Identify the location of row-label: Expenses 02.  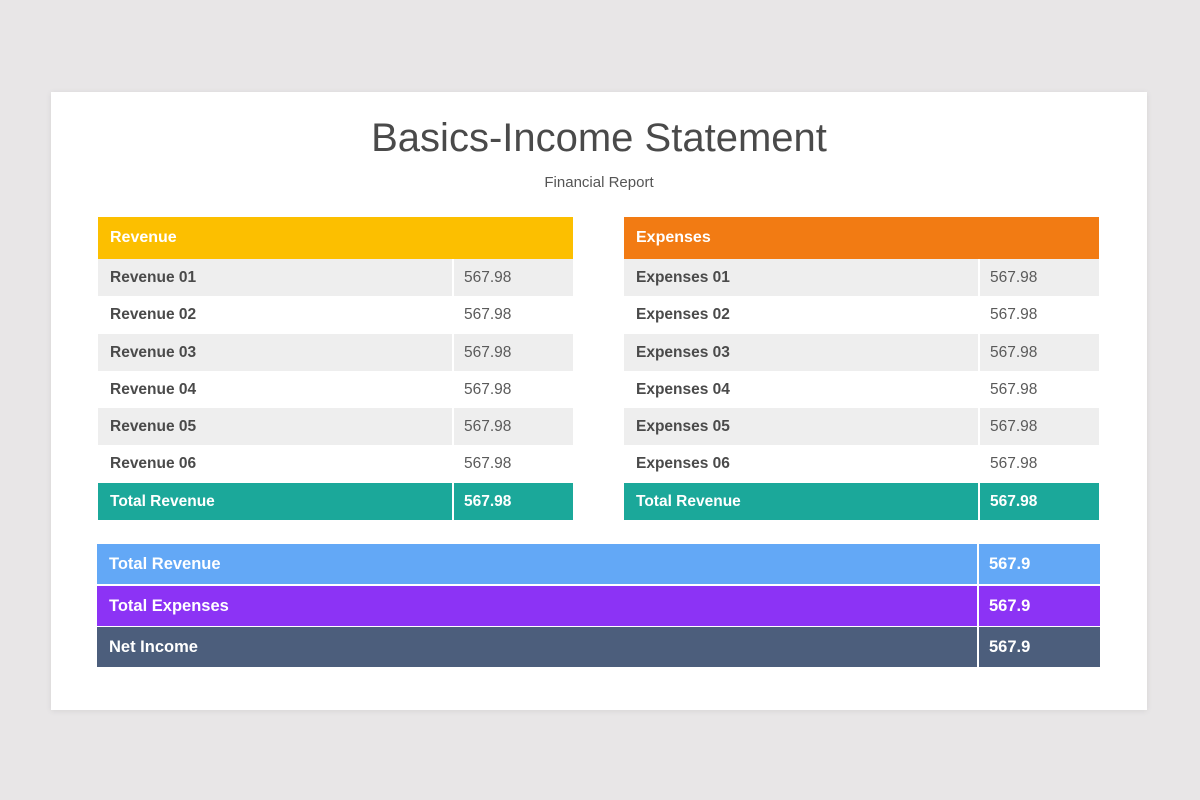
(802, 315).